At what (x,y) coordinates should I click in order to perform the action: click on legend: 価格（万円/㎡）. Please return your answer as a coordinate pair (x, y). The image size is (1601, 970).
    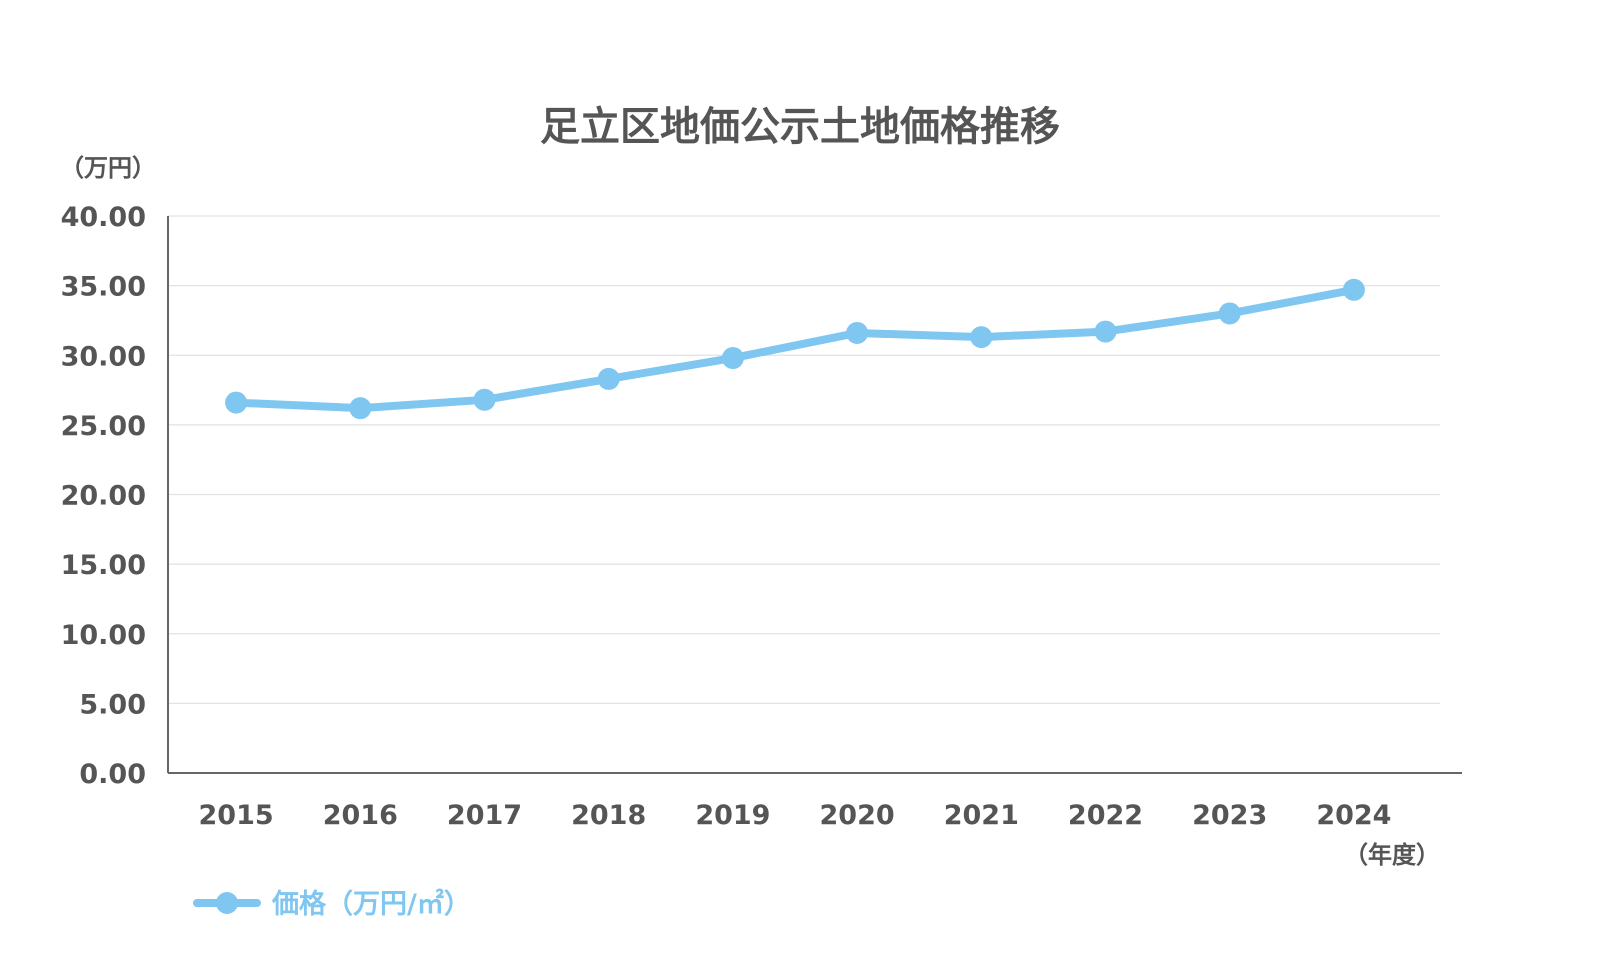
    Looking at the image, I should click on (332, 904).